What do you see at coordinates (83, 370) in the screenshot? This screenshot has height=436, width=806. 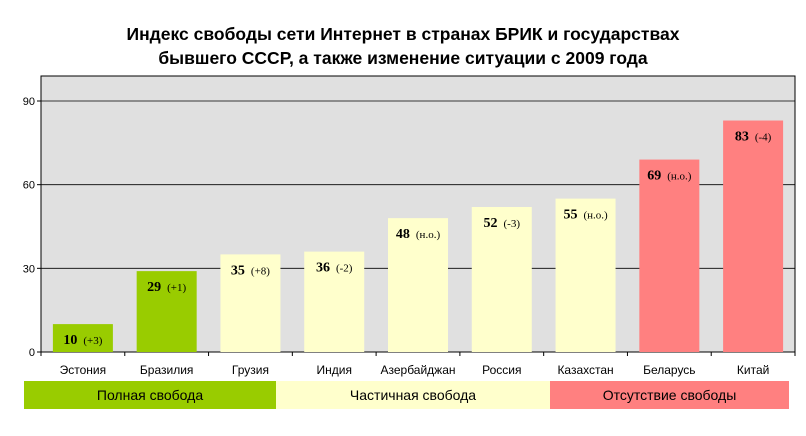 I see `x-tick-label: Эстония` at bounding box center [83, 370].